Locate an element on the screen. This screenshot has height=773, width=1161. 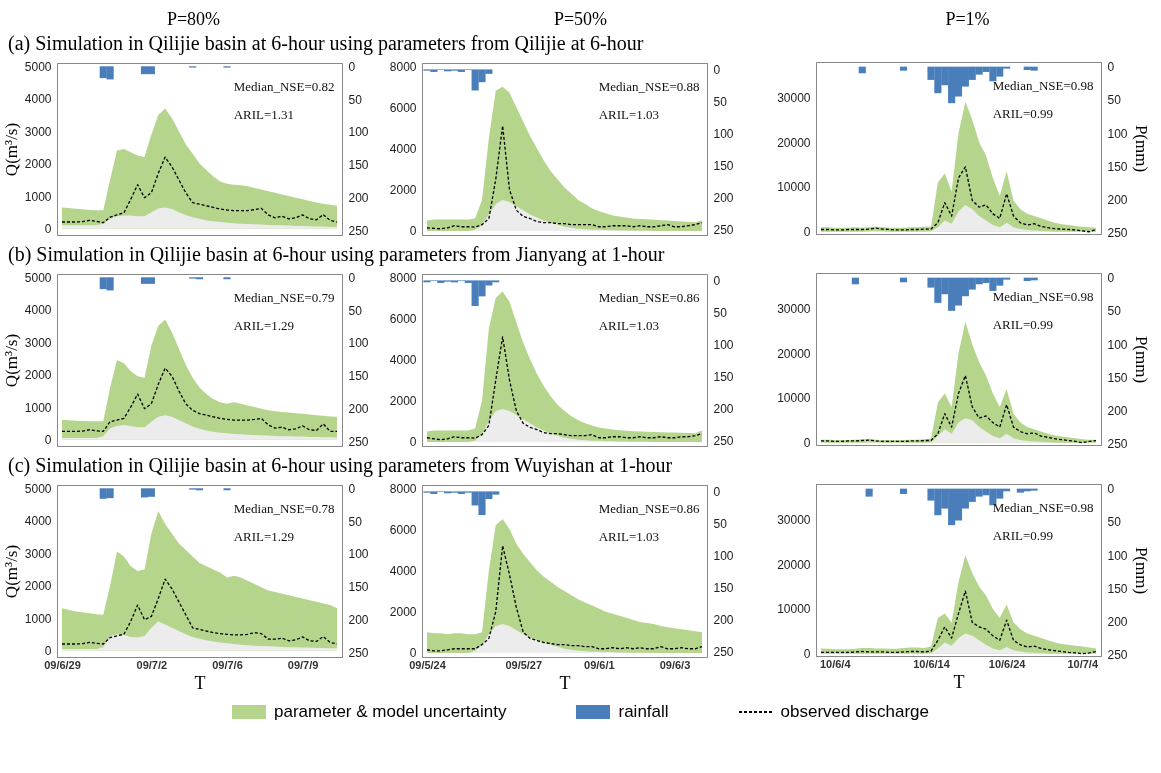
x-tick-label: 09/7/2 is located at coordinates (152, 664).